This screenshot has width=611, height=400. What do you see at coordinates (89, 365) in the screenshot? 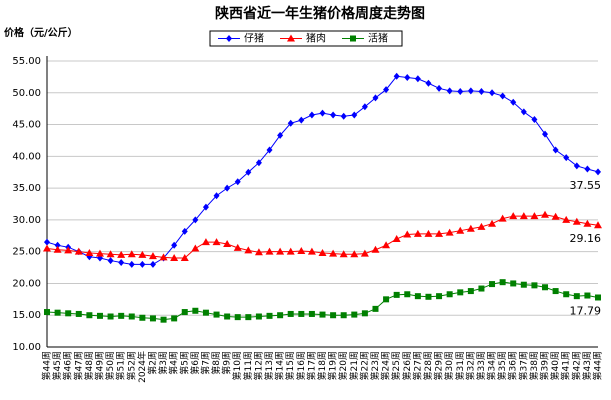
I see `x-tick-label: 第48周` at bounding box center [89, 365].